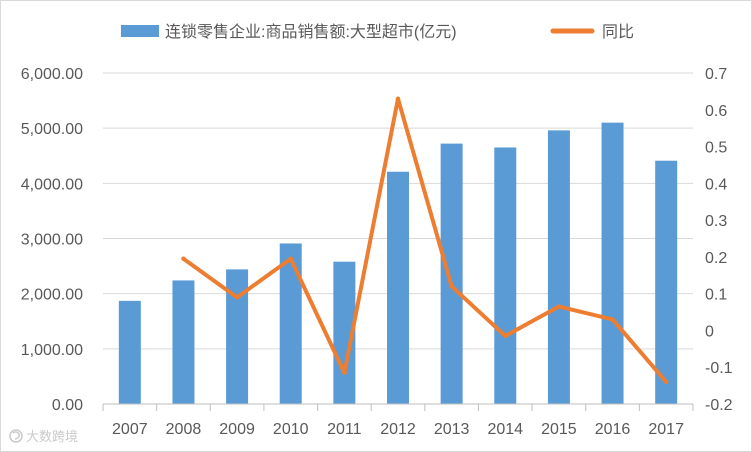 This screenshot has width=752, height=452. What do you see at coordinates (505, 275) in the screenshot?
I see `bar-2014` at bounding box center [505, 275].